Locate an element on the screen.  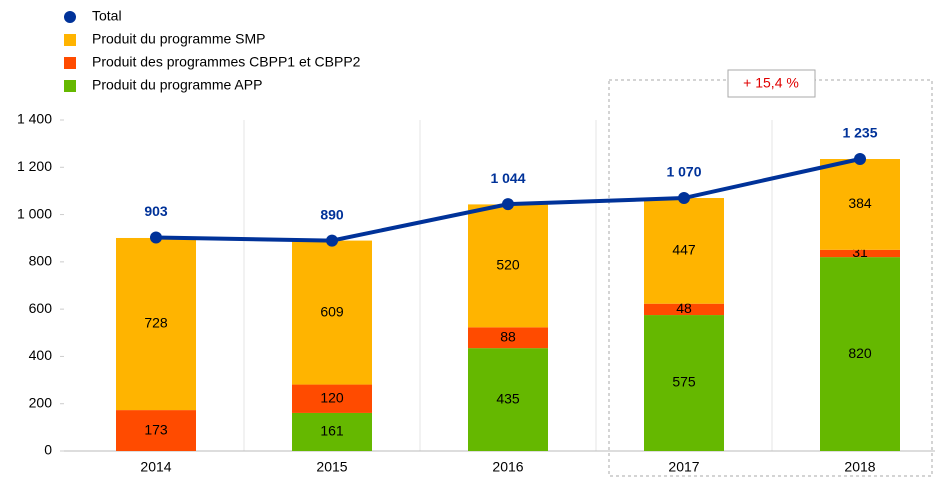
value-label: 161 is located at coordinates (332, 431).